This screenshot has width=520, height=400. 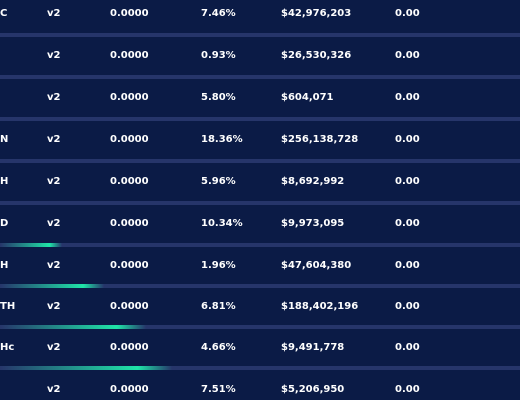 What do you see at coordinates (218, 306) in the screenshot?
I see `apr-percent: 6.81%` at bounding box center [218, 306].